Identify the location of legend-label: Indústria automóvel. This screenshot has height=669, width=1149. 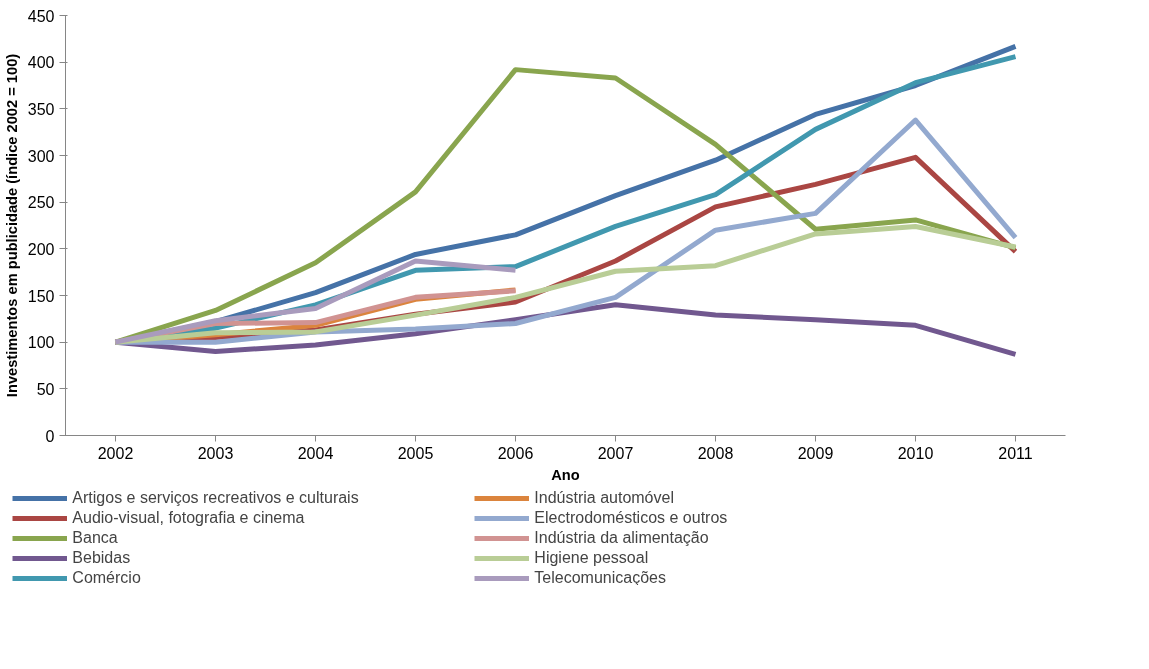
(604, 498).